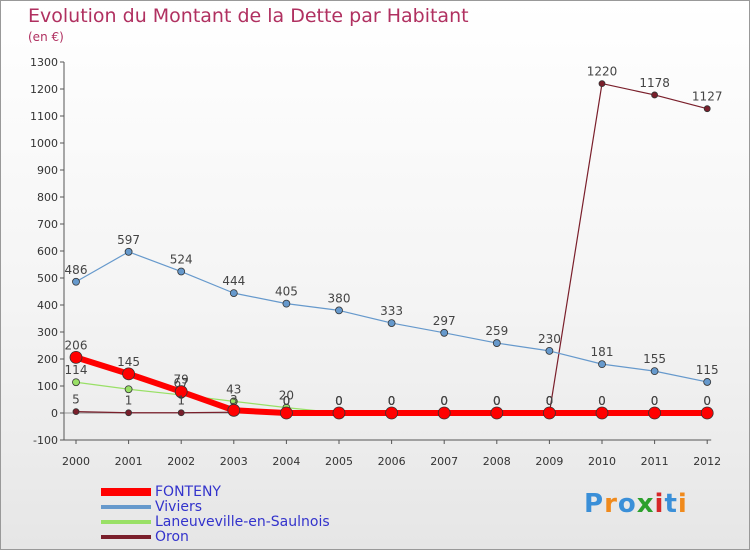 The width and height of the screenshot is (750, 550). I want to click on data-label: 67, so click(181, 383).